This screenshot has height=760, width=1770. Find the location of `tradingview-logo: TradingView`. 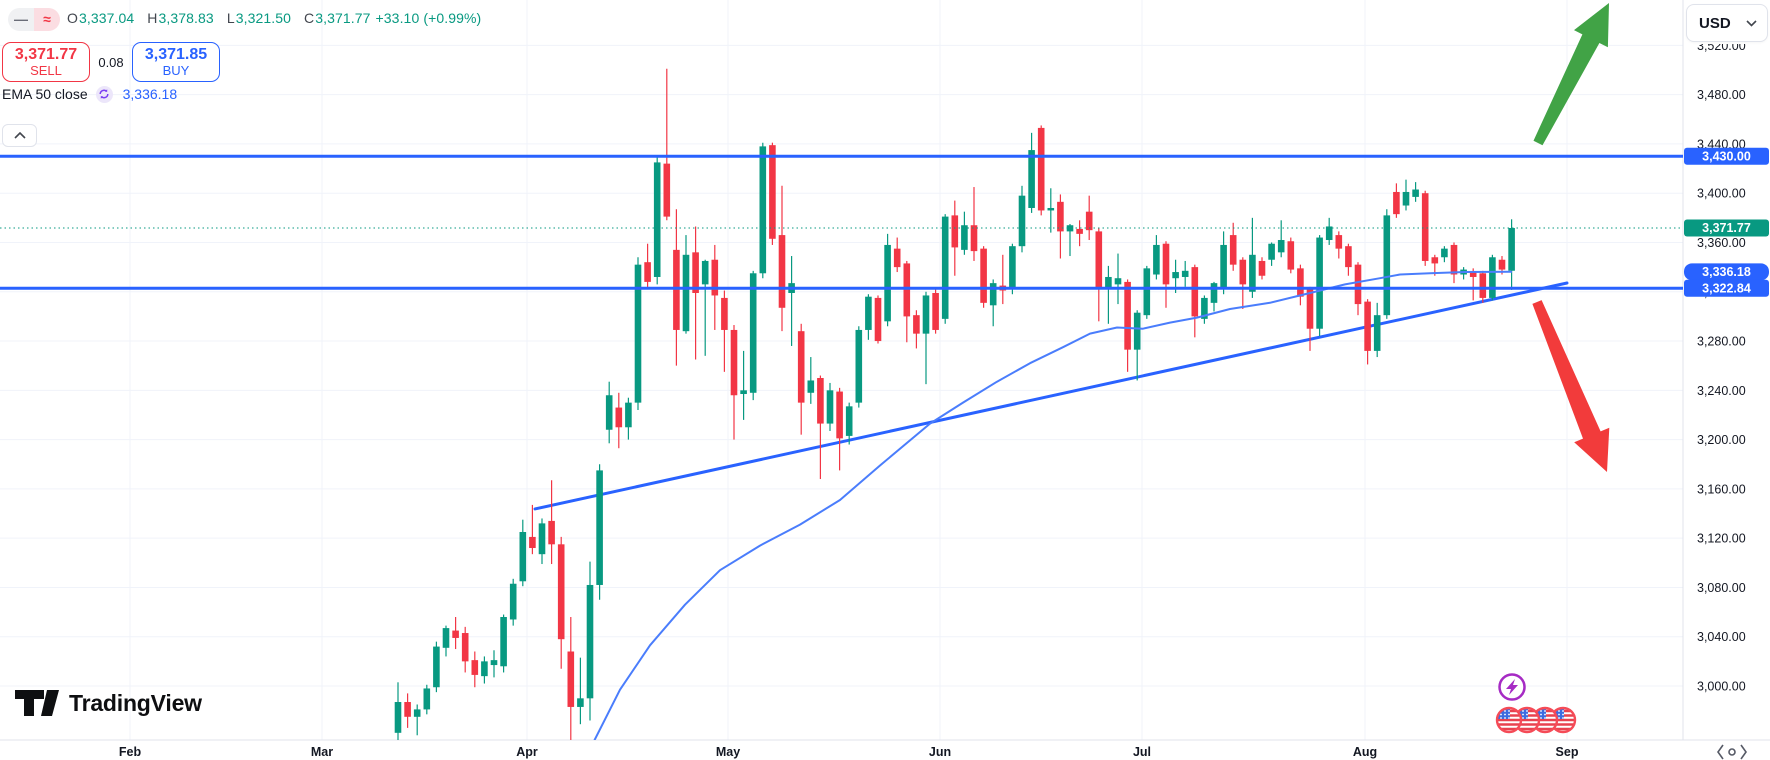

tradingview-logo: TradingView is located at coordinates (108, 703).